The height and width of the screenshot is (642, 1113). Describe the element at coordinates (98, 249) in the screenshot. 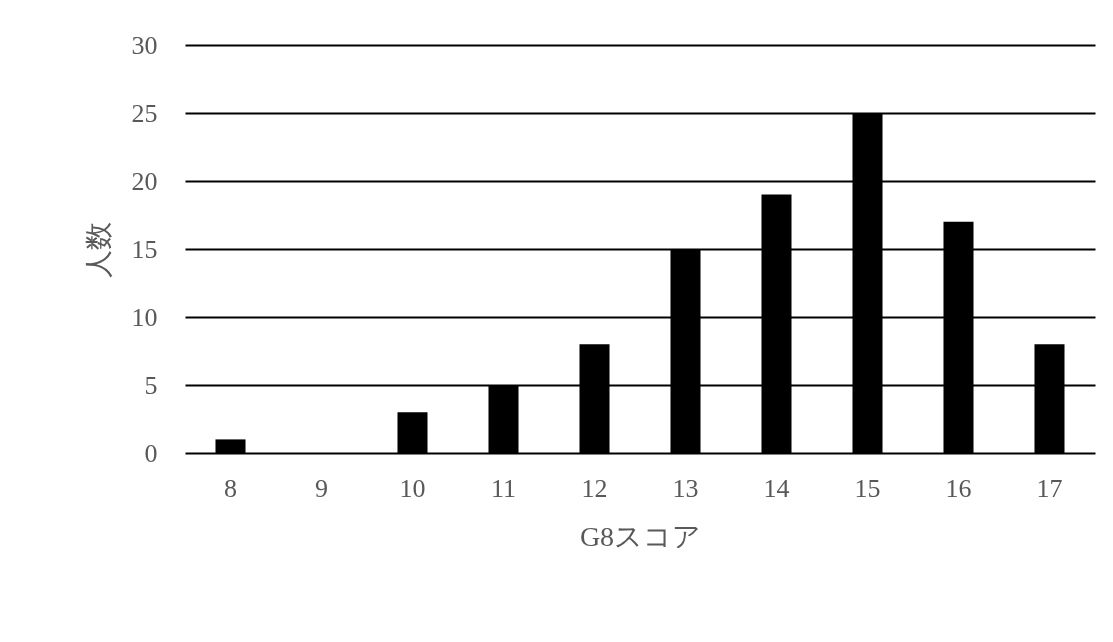

I see `y-axis-title: 人数` at that location.